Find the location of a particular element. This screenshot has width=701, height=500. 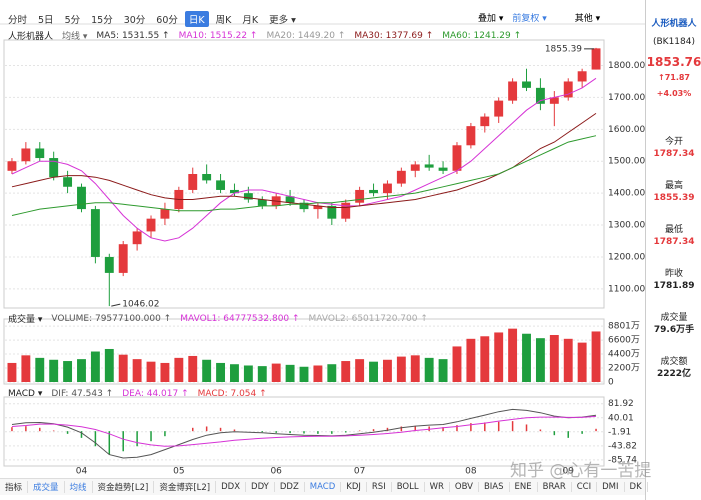

indicator-tab: BOLL is located at coordinates (408, 487).